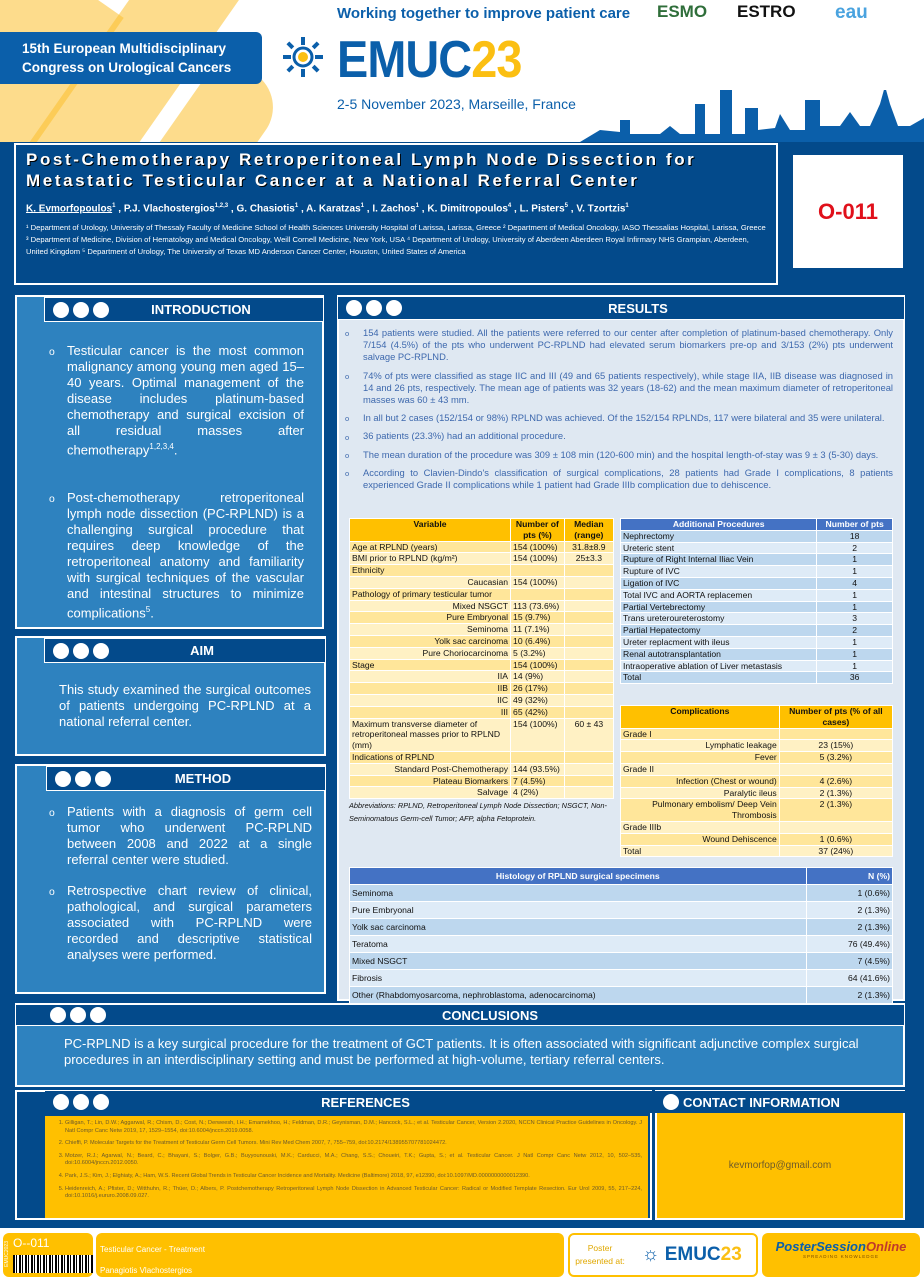 The image size is (924, 1280). What do you see at coordinates (836, 781) in the screenshot?
I see `count-cell: 4 (2.6%)` at bounding box center [836, 781].